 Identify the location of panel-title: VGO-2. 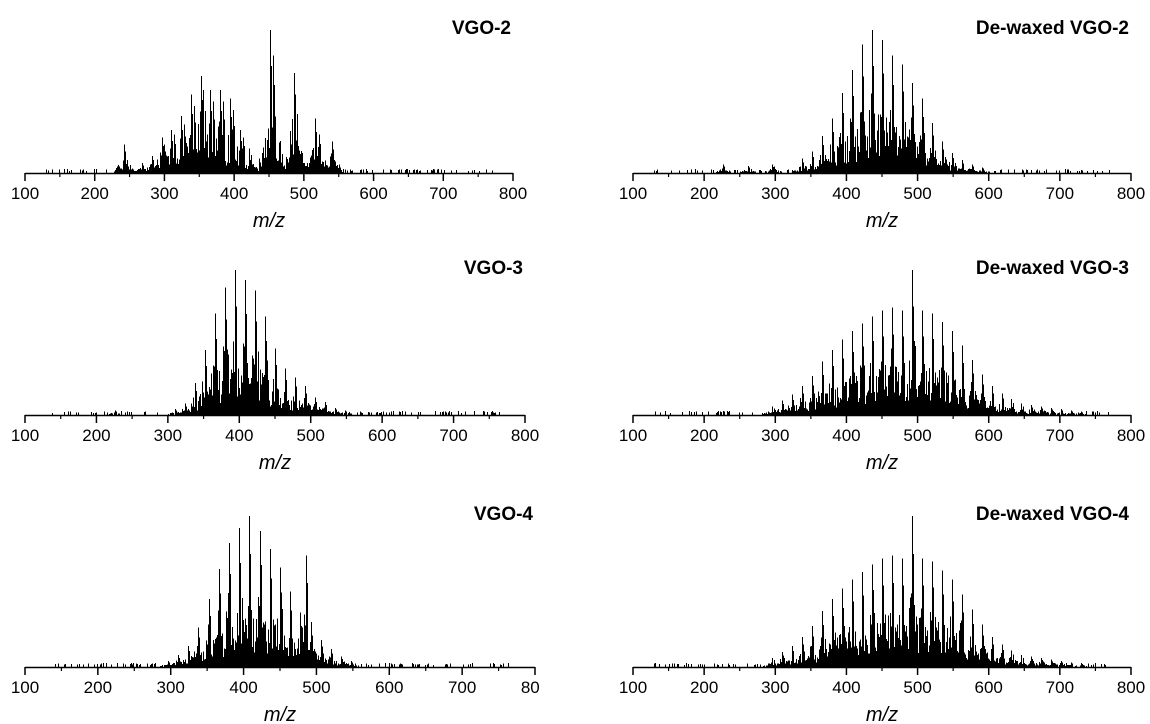
(481, 28).